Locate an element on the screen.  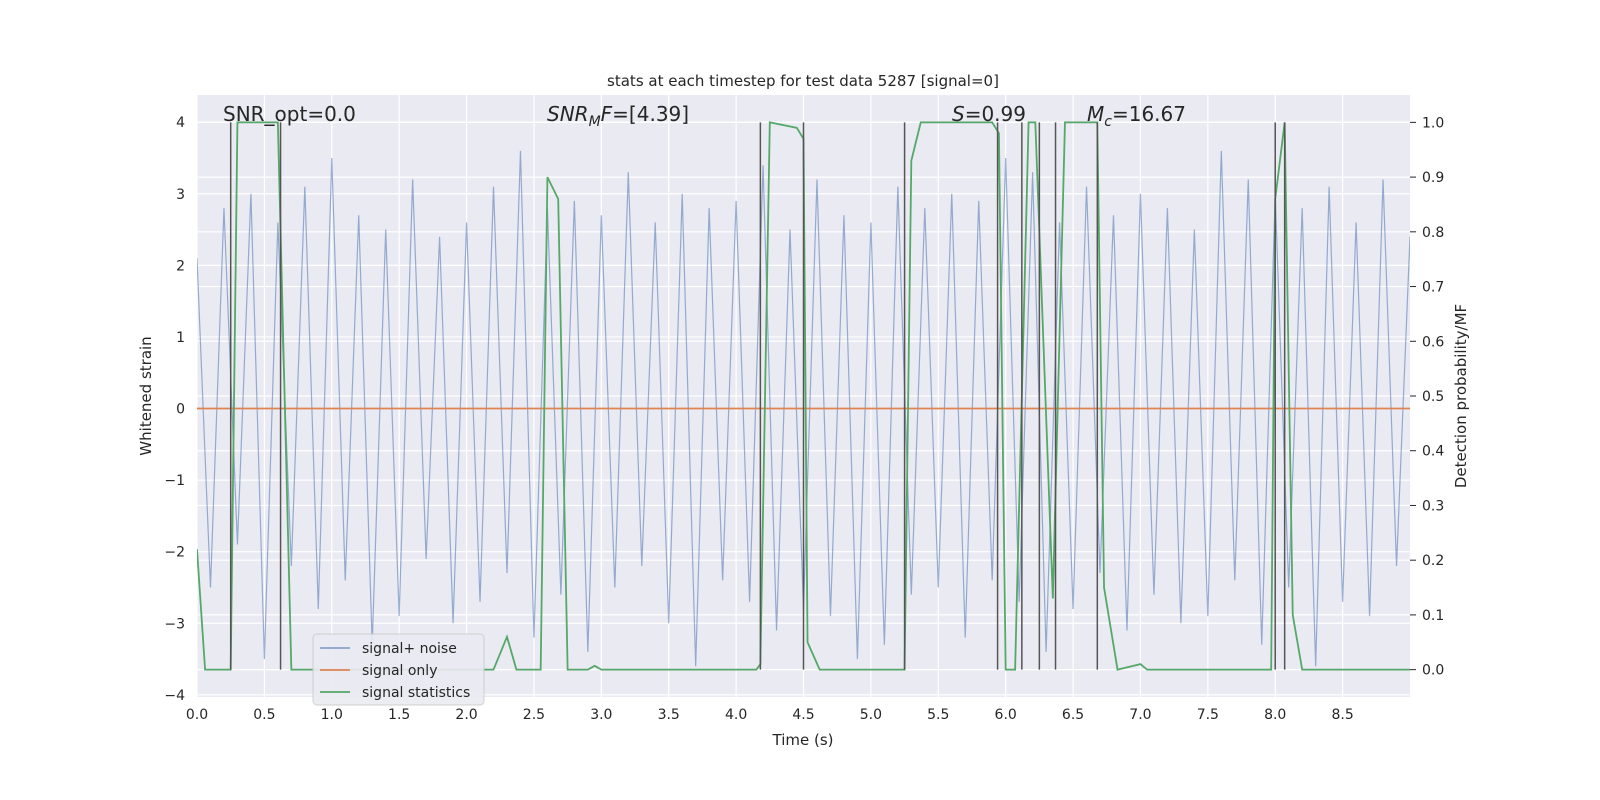
x-tick-label: 2.0 is located at coordinates (466, 715).